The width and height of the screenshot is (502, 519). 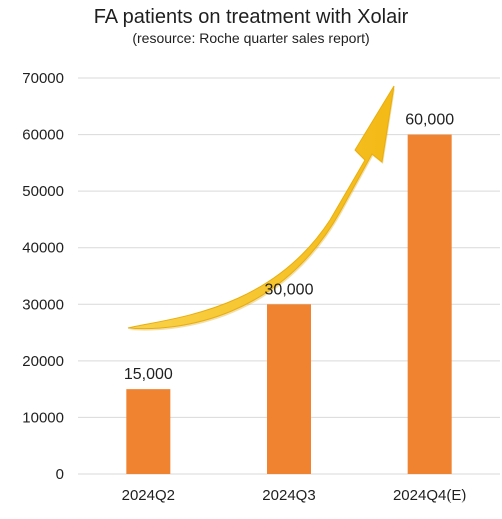 I want to click on x-axis-categories: 2024Q2 2024Q3 2024Q4(E), so click(x=294, y=495).